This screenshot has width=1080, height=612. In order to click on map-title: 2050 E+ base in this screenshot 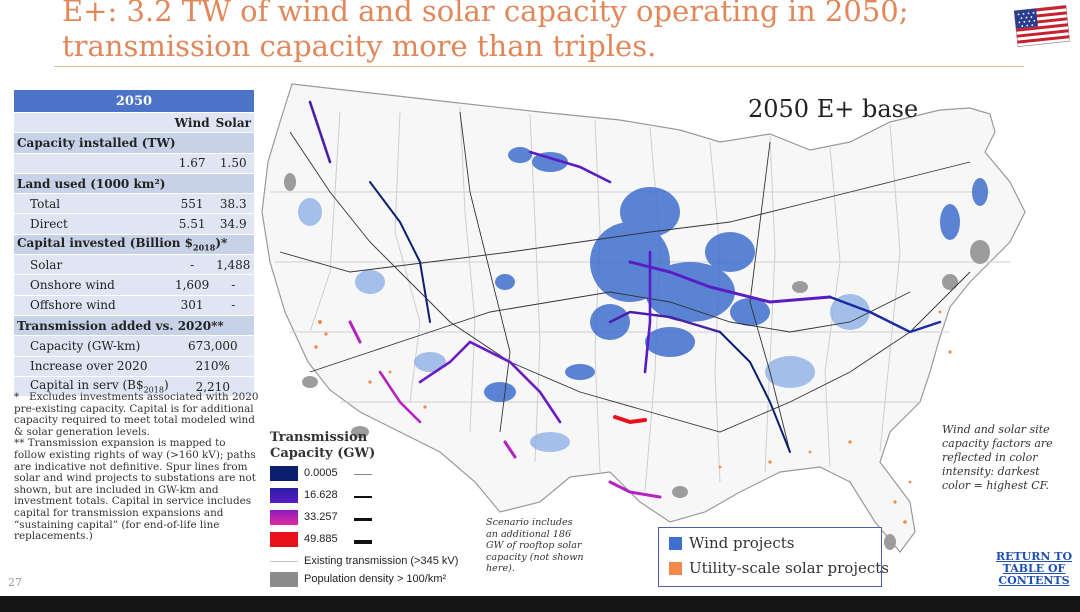, I will do `click(833, 109)`.